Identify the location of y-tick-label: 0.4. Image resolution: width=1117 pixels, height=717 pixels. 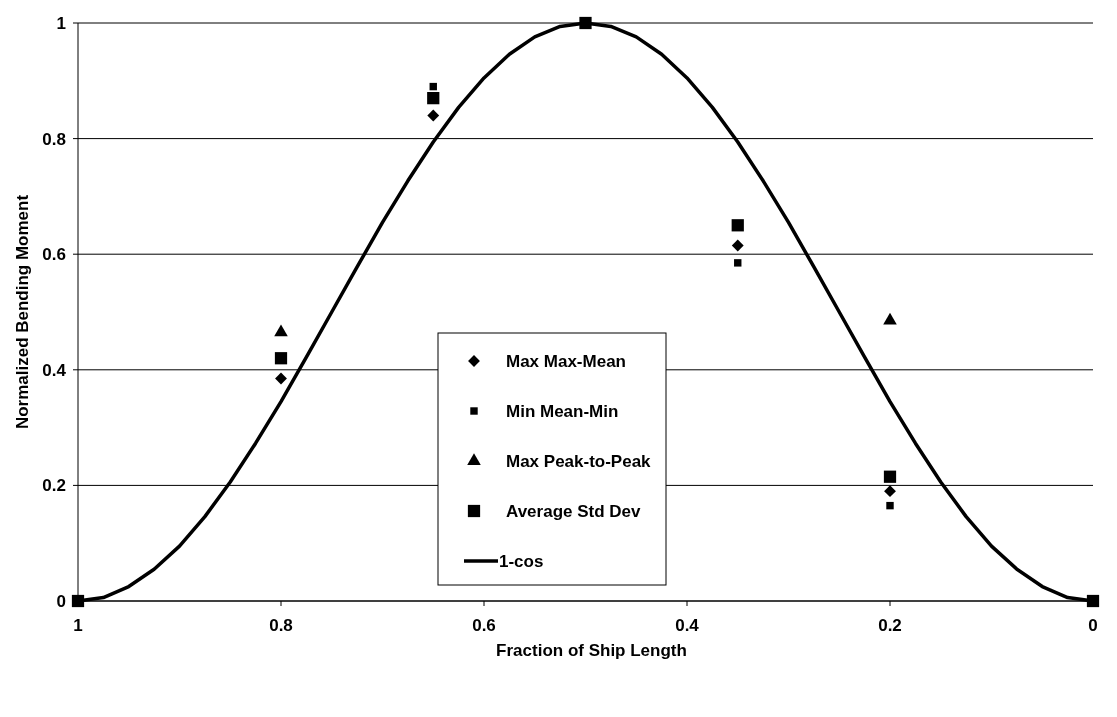
(54, 370).